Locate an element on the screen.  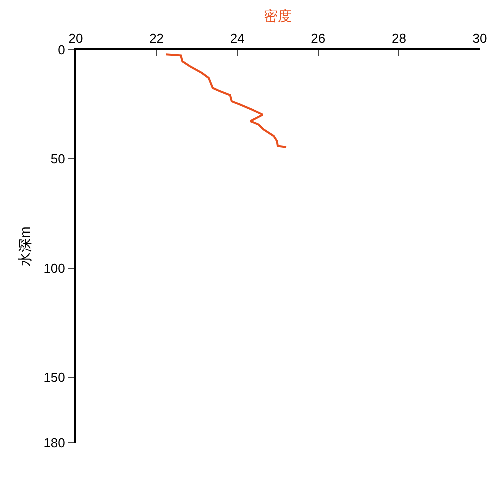
x-tick-label: 22 is located at coordinates (157, 38).